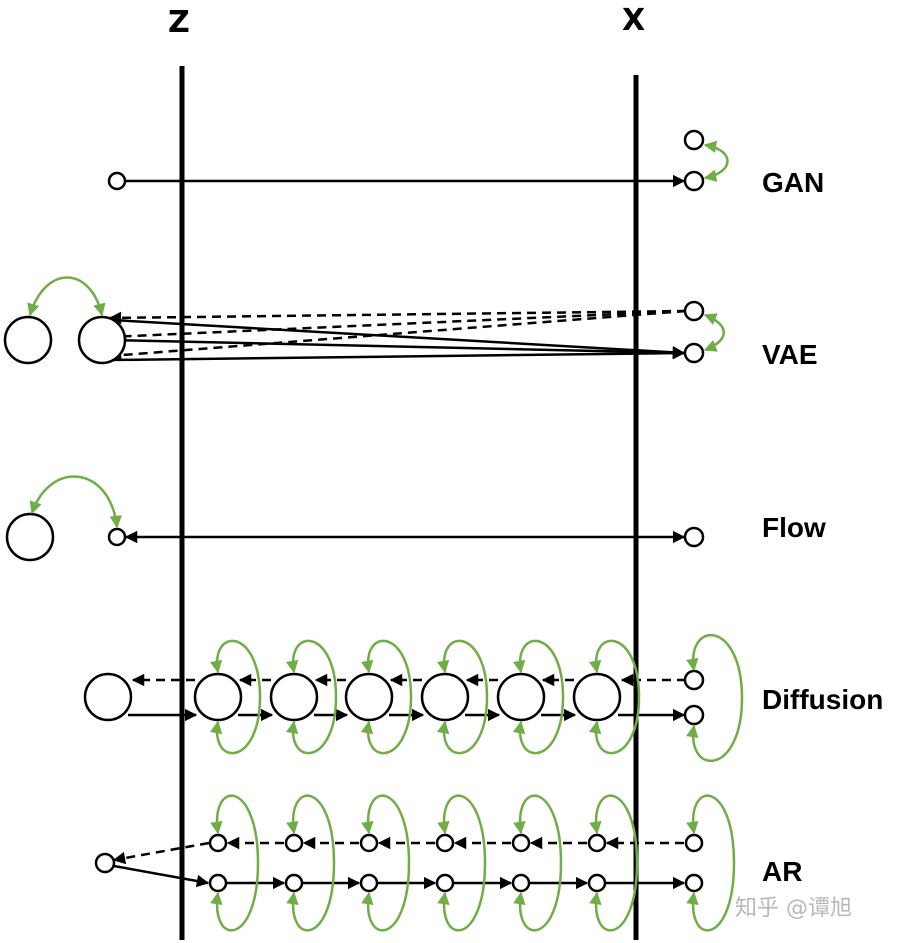 The height and width of the screenshot is (943, 900). Describe the element at coordinates (75, 502) in the screenshot. I see `flow-latent-arc` at that location.